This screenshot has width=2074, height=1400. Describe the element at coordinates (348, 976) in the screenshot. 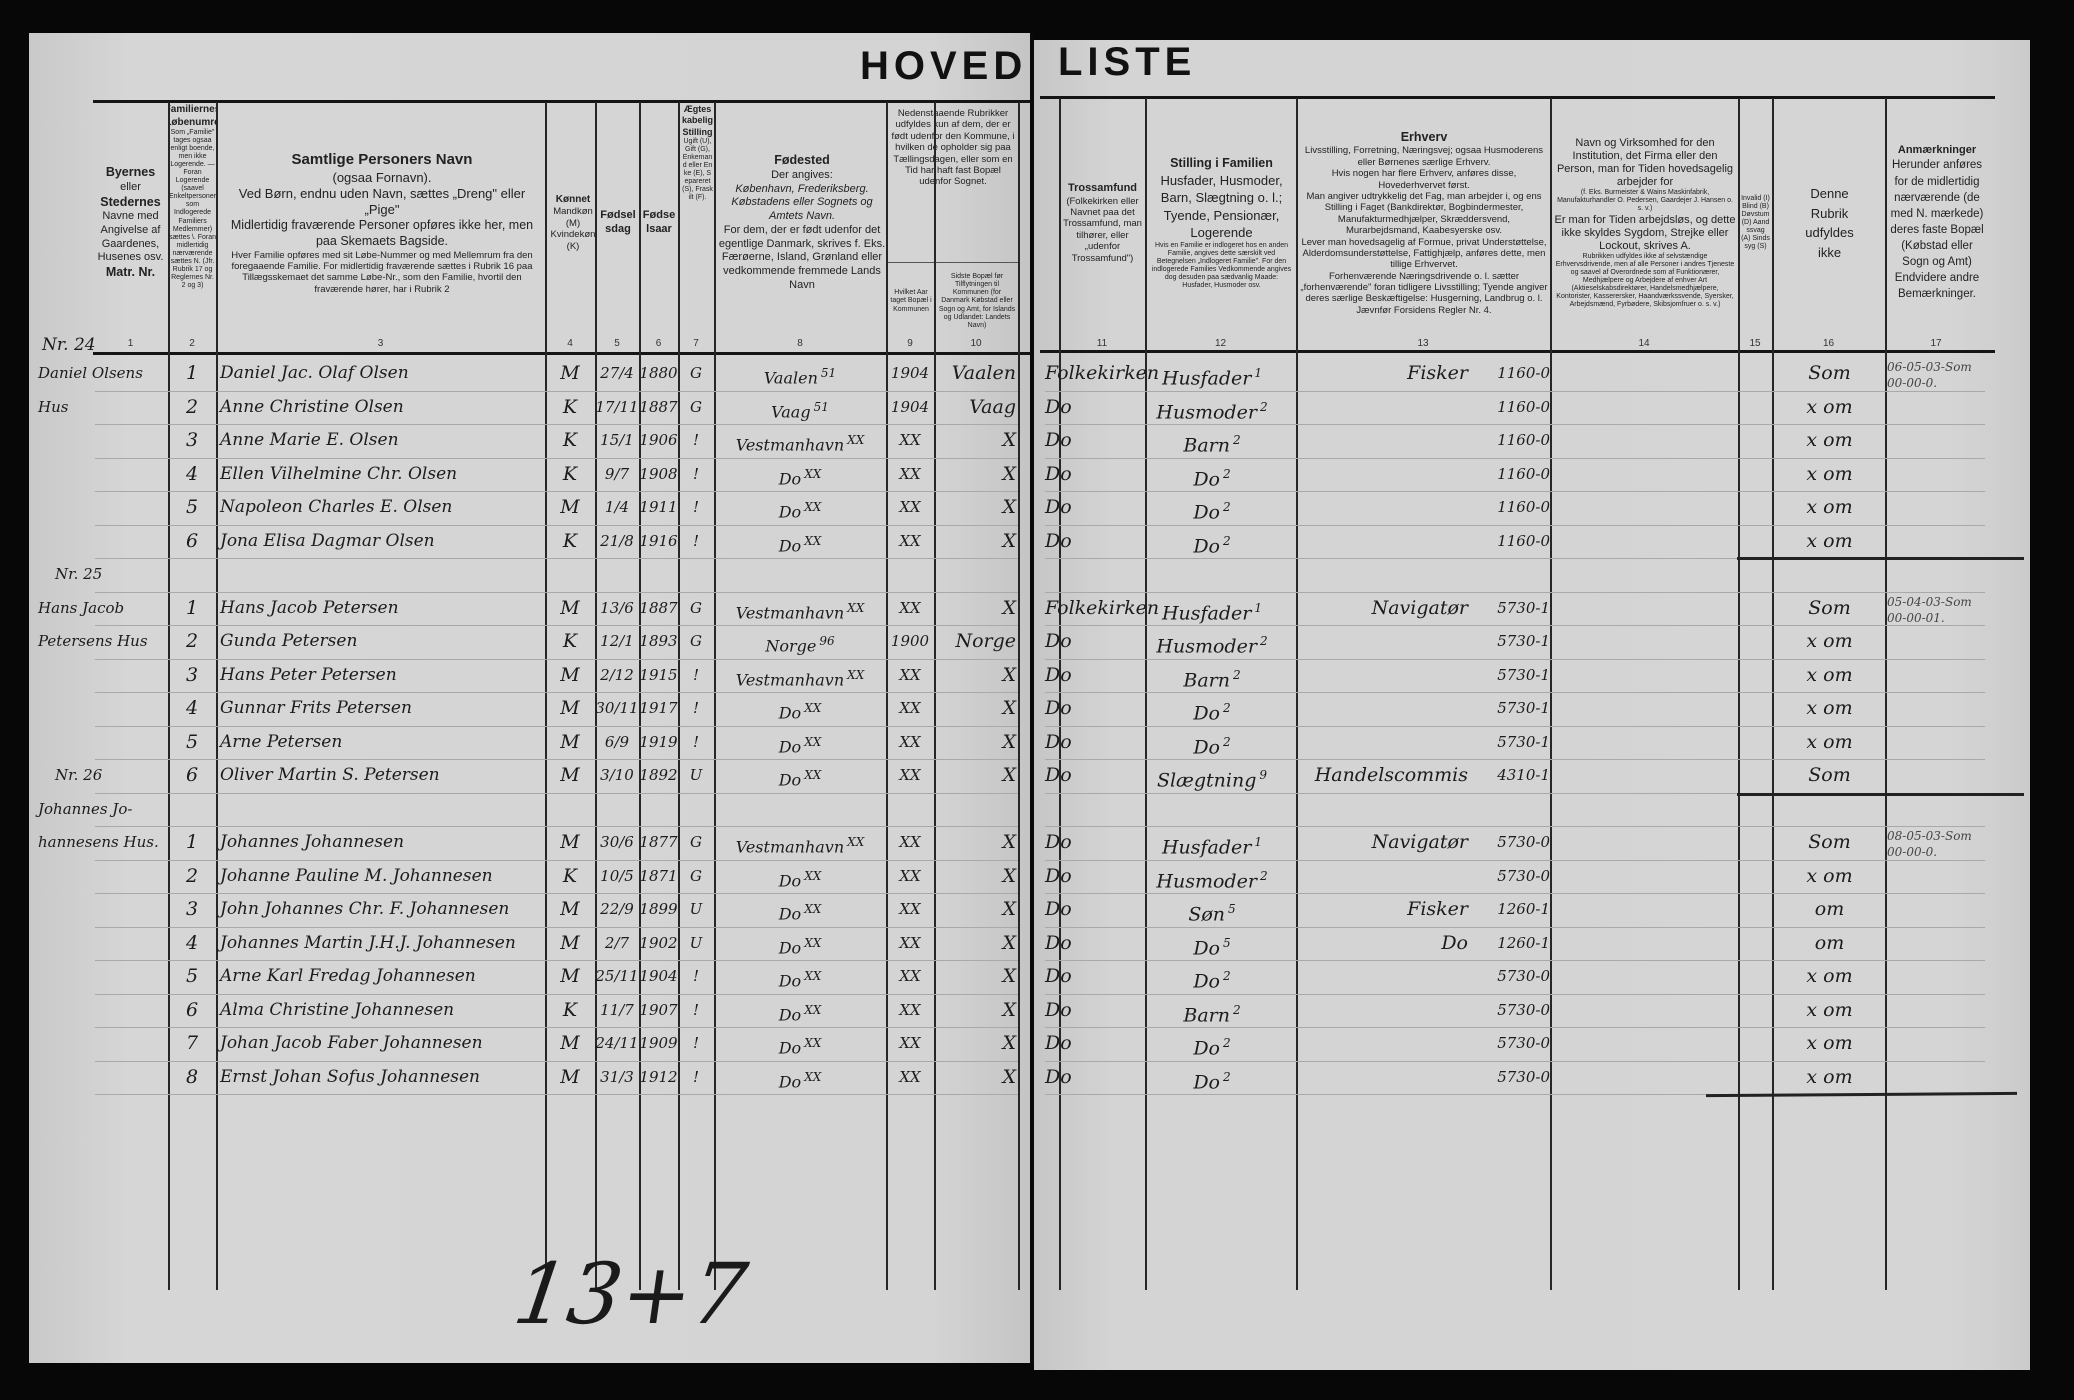

I see `name-cell-text: Arne Karl Fredag Johannesen` at that location.